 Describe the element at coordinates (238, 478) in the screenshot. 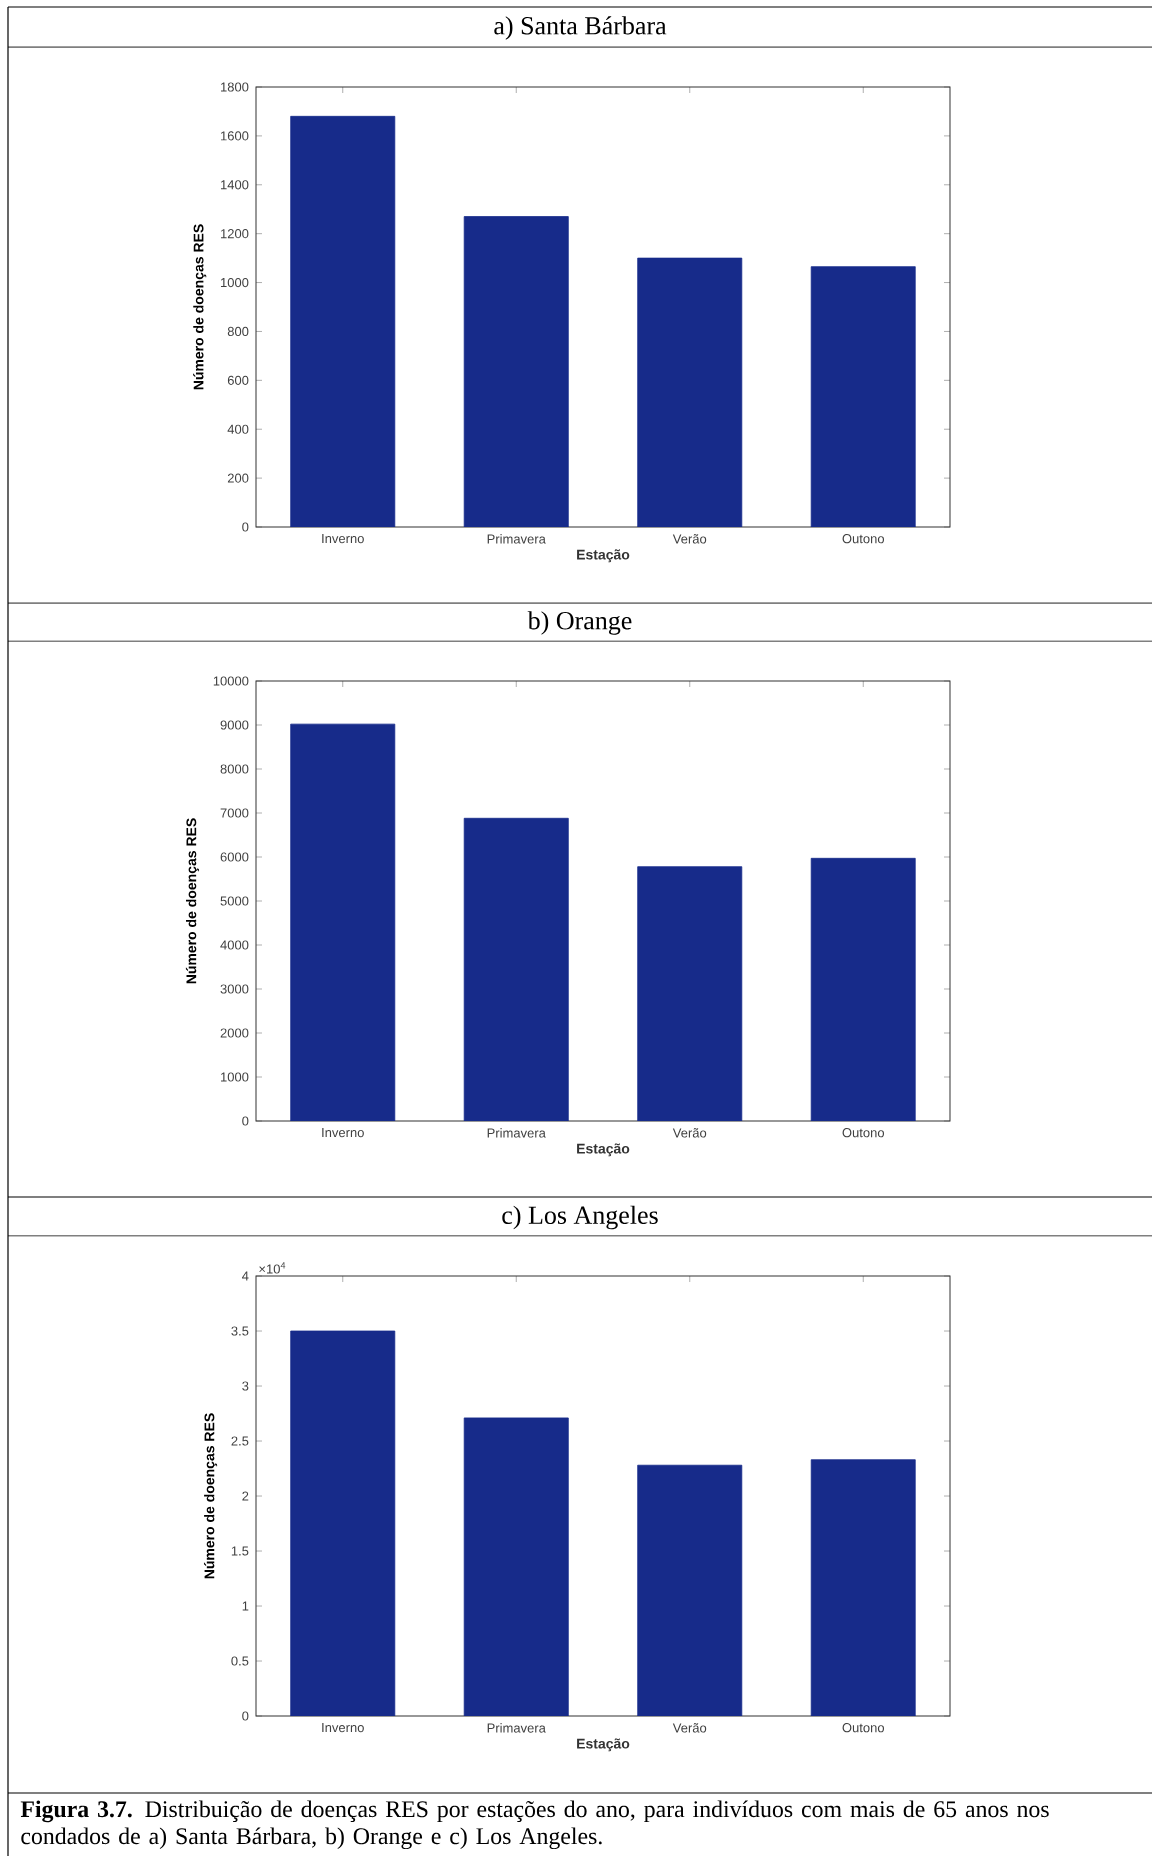

I see `y-tick-label: 200` at that location.